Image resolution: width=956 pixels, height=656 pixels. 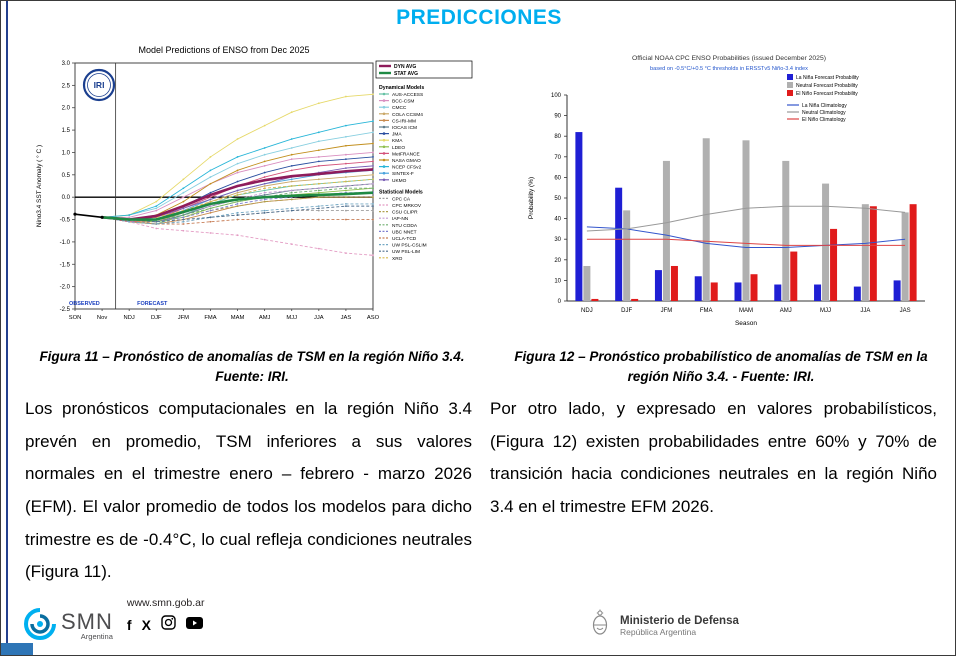 I want to click on coat-of-arms-icon, so click(x=600, y=625).